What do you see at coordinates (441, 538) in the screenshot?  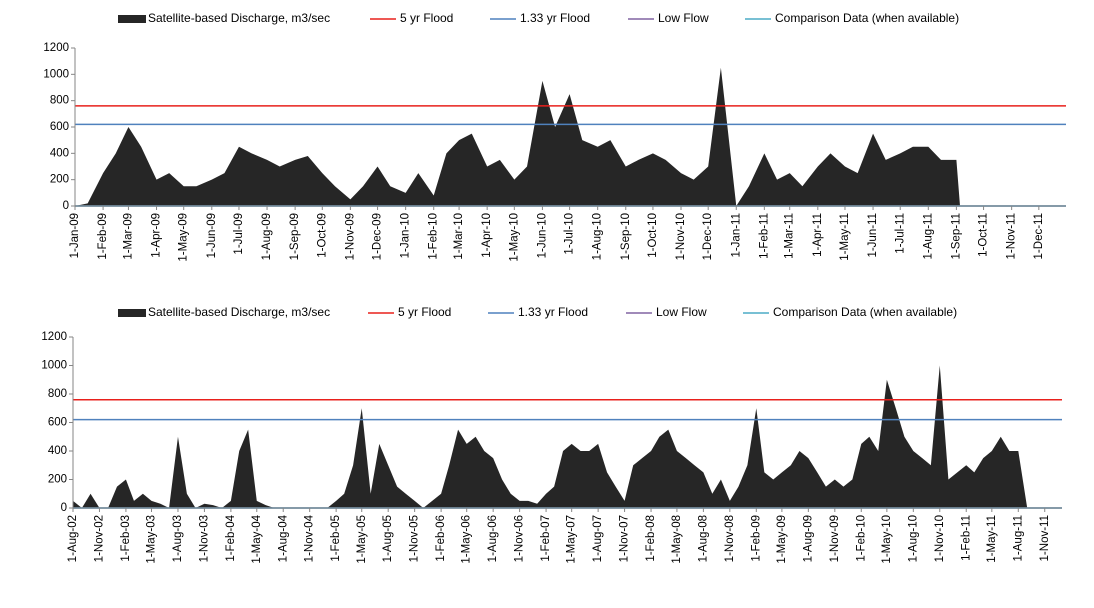 I see `x-tick-label: 1-Feb-06` at bounding box center [441, 538].